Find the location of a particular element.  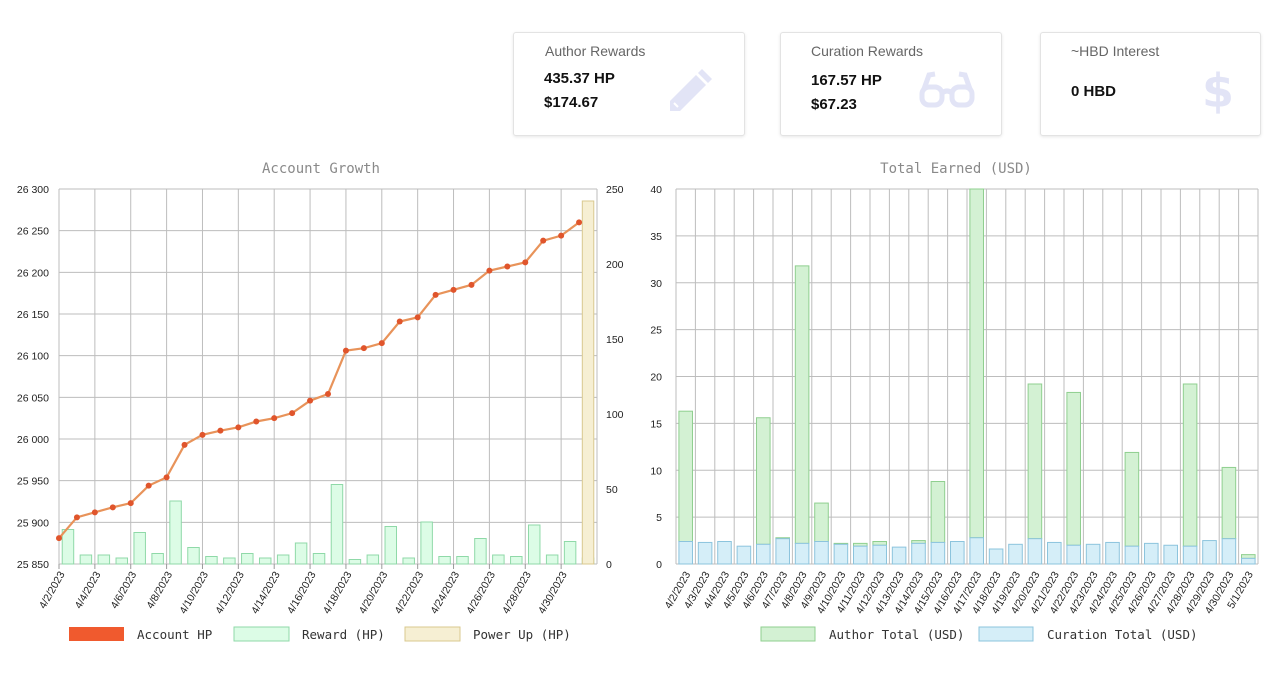

x-tick-label: 4/20/2023 is located at coordinates (374, 592).